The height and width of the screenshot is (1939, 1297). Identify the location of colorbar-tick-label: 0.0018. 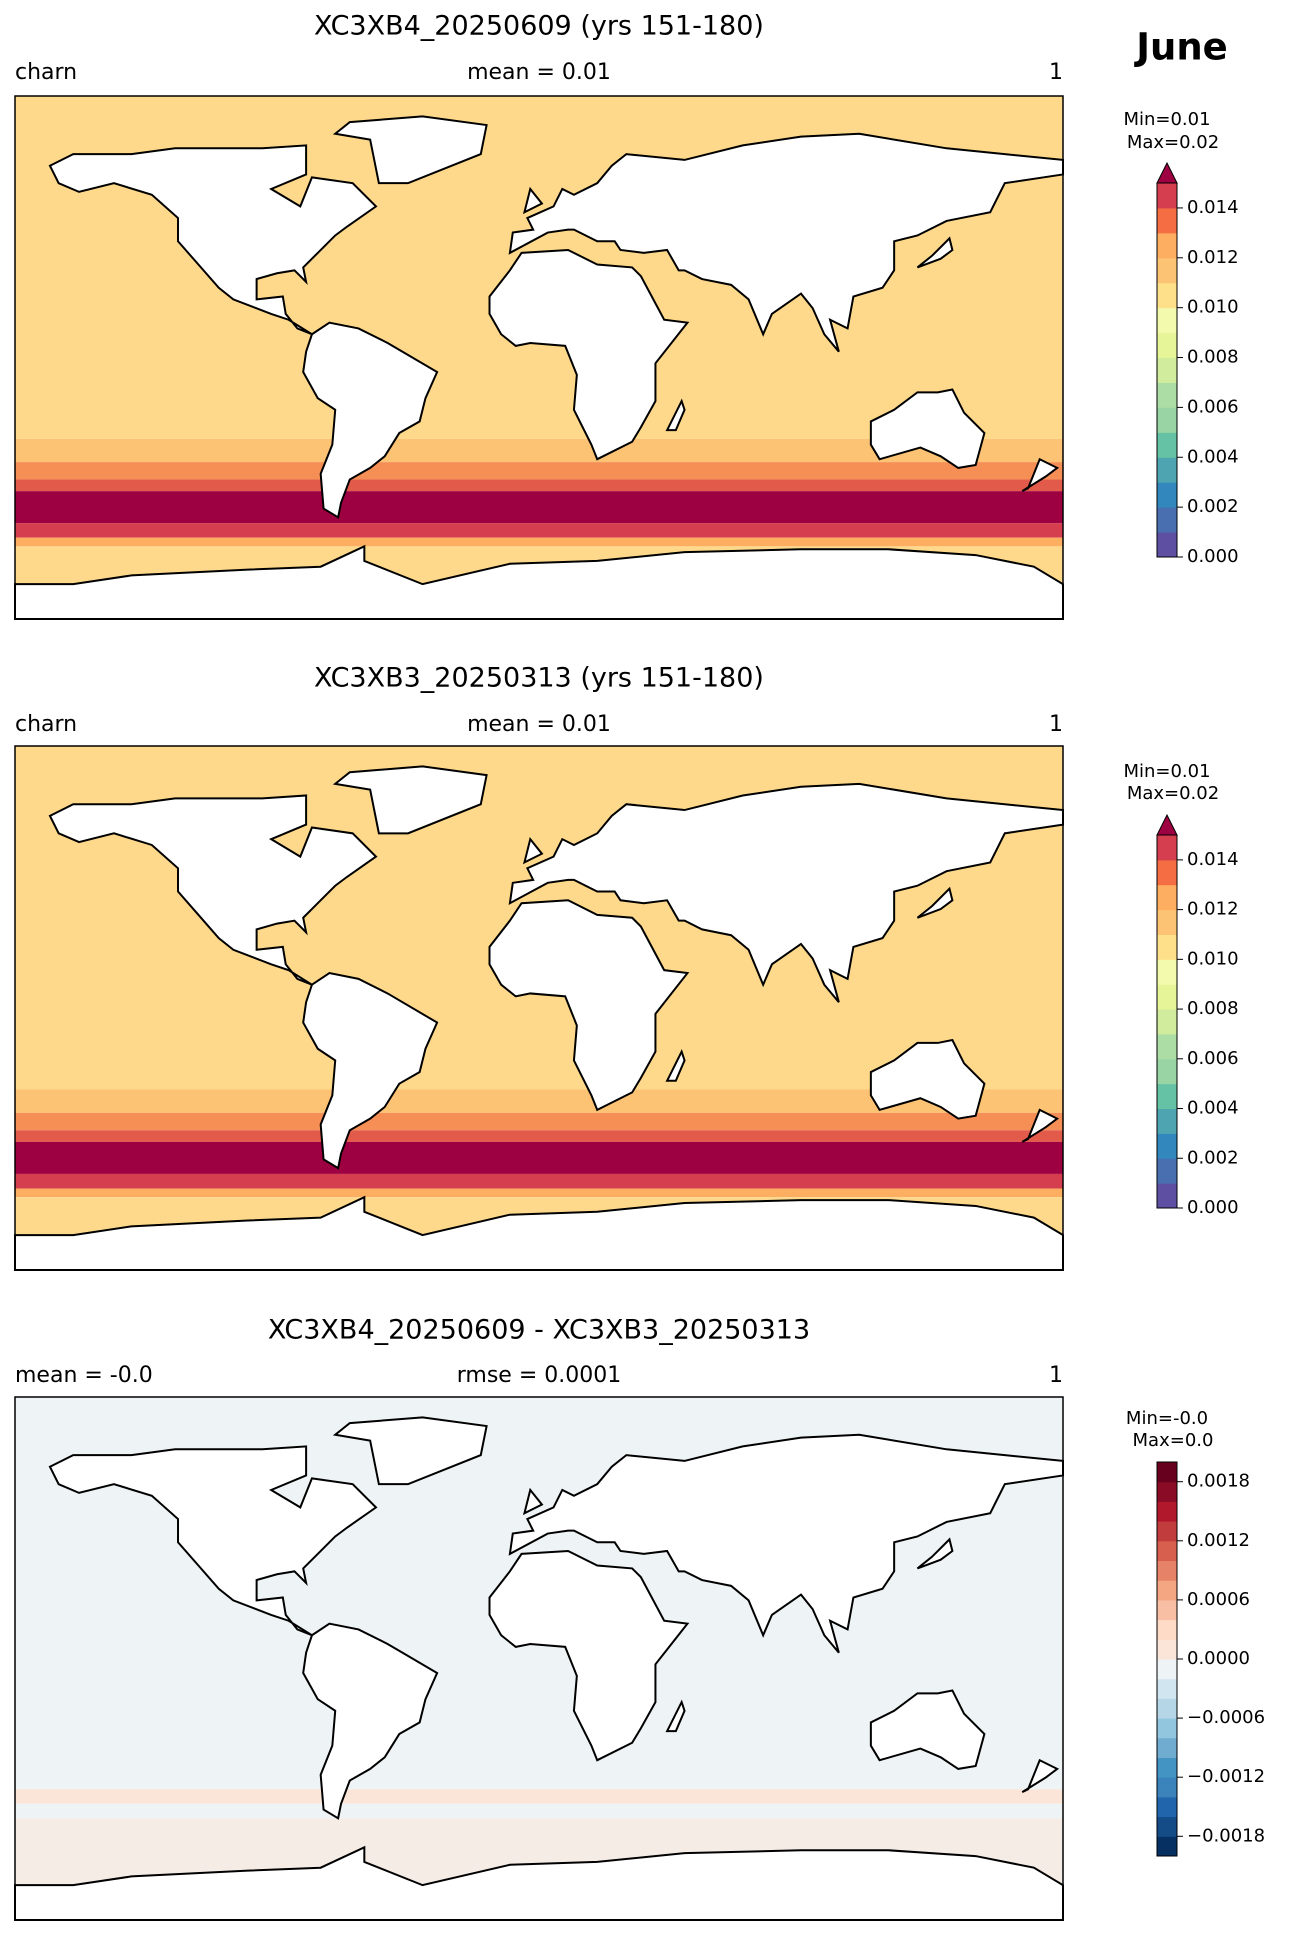
(1218, 1481).